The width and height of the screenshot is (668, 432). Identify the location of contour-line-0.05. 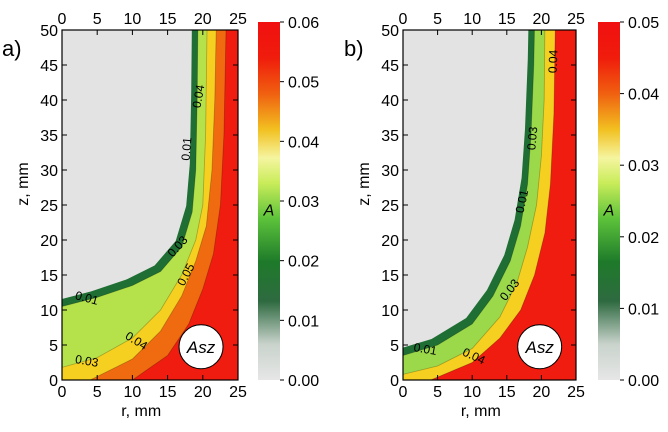
(179, 205).